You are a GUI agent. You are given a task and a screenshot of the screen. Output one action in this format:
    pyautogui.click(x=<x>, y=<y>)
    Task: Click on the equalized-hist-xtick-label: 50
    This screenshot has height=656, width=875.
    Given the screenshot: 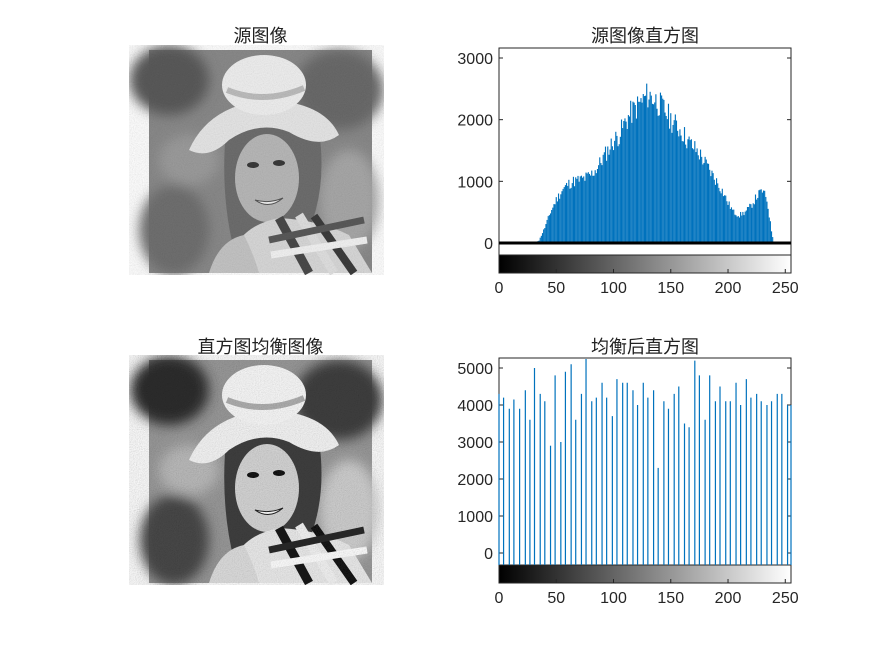 What is the action you would take?
    pyautogui.click(x=556, y=598)
    